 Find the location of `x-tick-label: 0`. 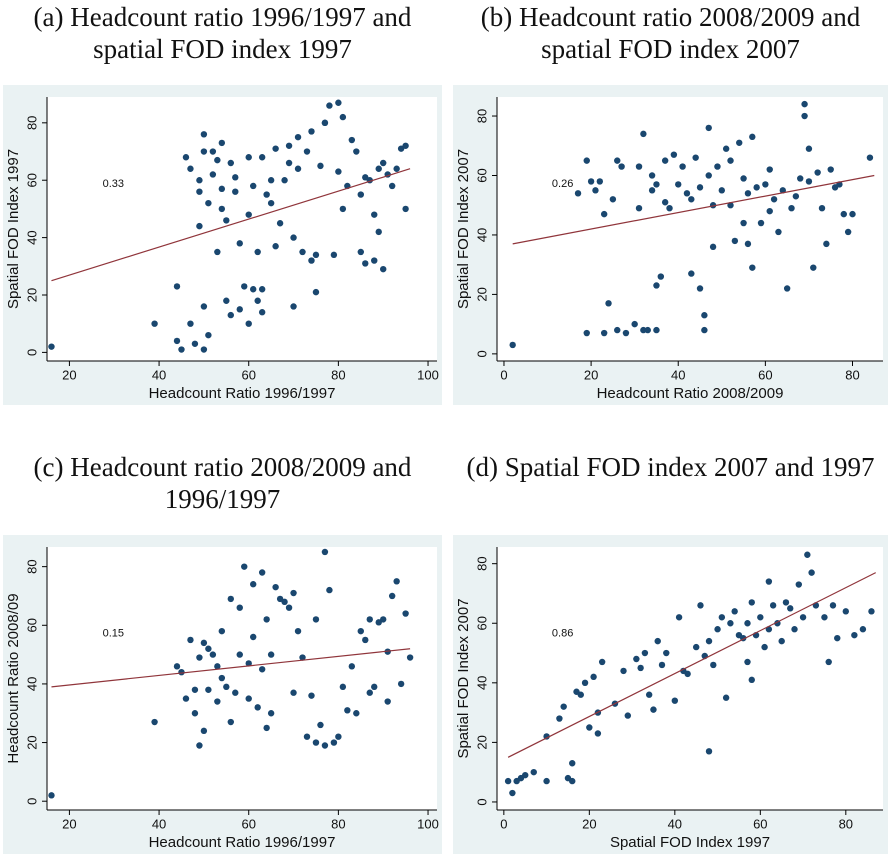

x-tick-label: 0 is located at coordinates (503, 823).